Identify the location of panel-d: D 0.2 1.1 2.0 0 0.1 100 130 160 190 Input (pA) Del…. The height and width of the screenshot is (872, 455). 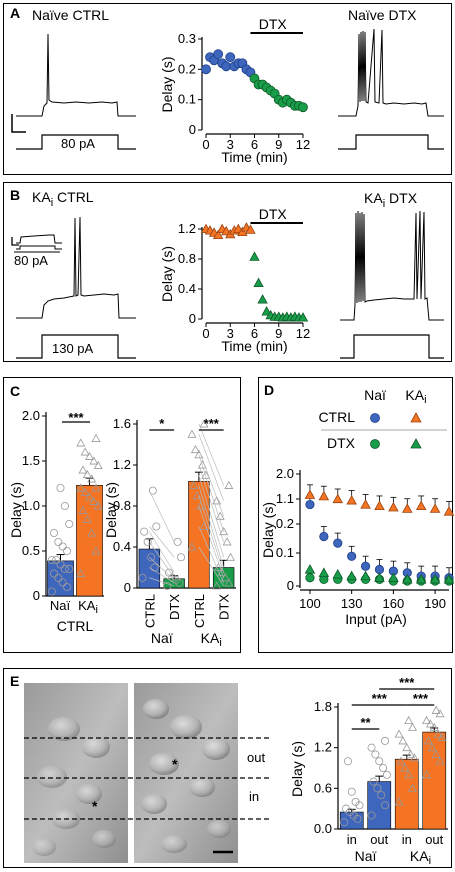
(356, 515).